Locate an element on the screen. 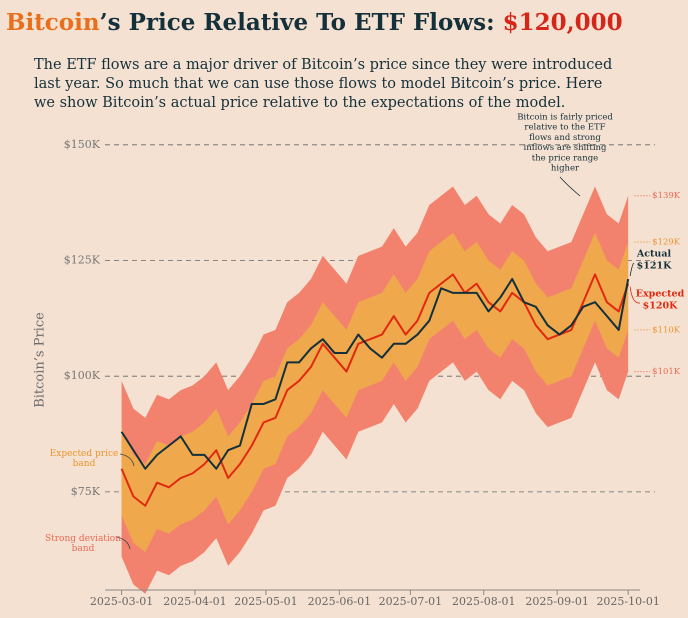  series-end-label: $121K is located at coordinates (654, 266).